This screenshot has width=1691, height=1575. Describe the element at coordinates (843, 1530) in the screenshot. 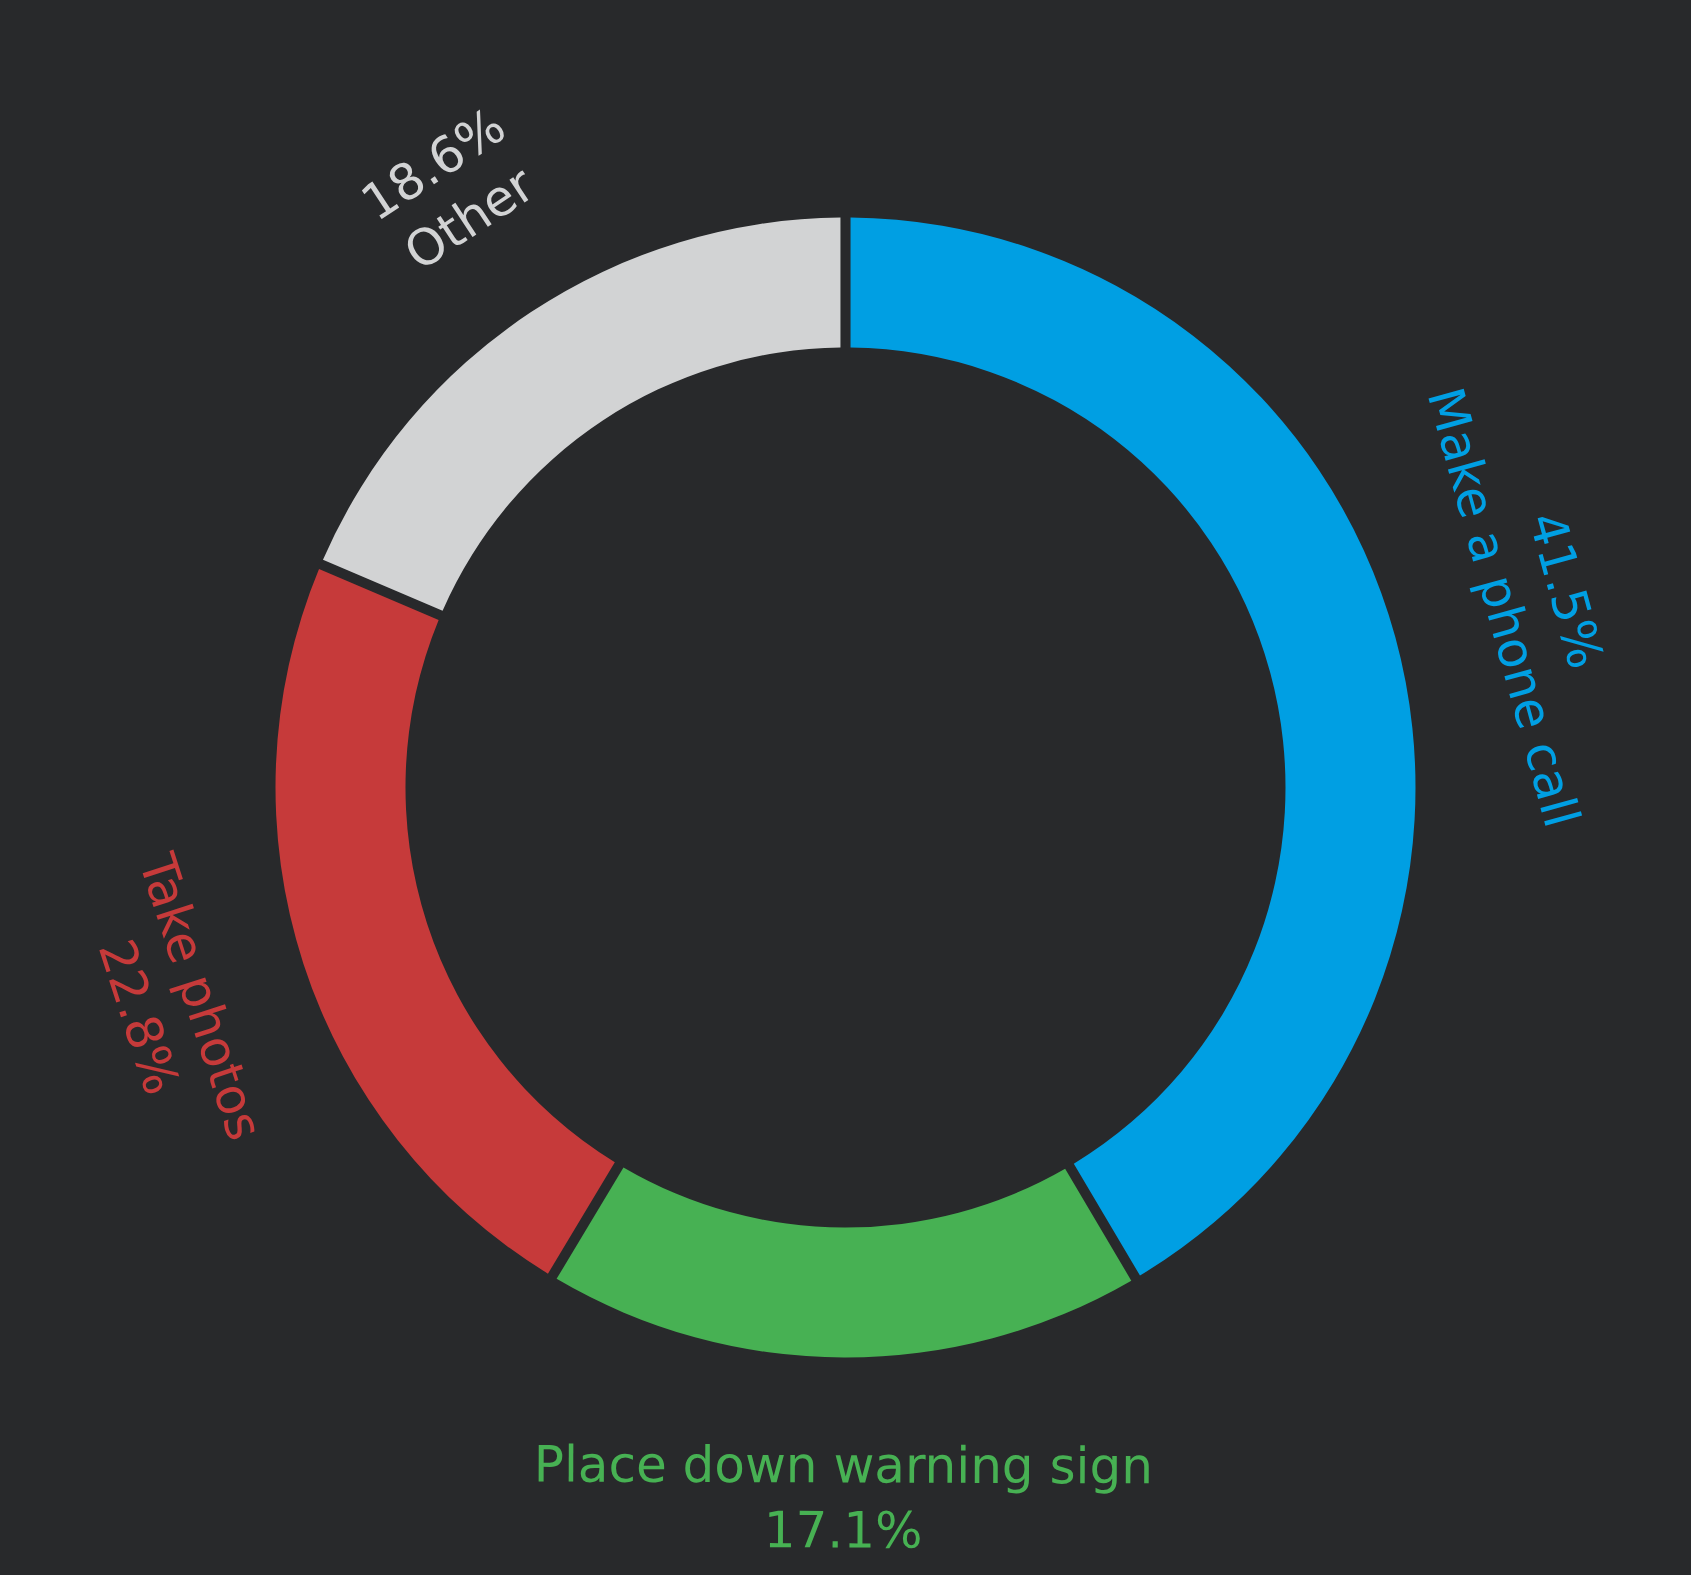

I see `data-label: 17.1%` at that location.